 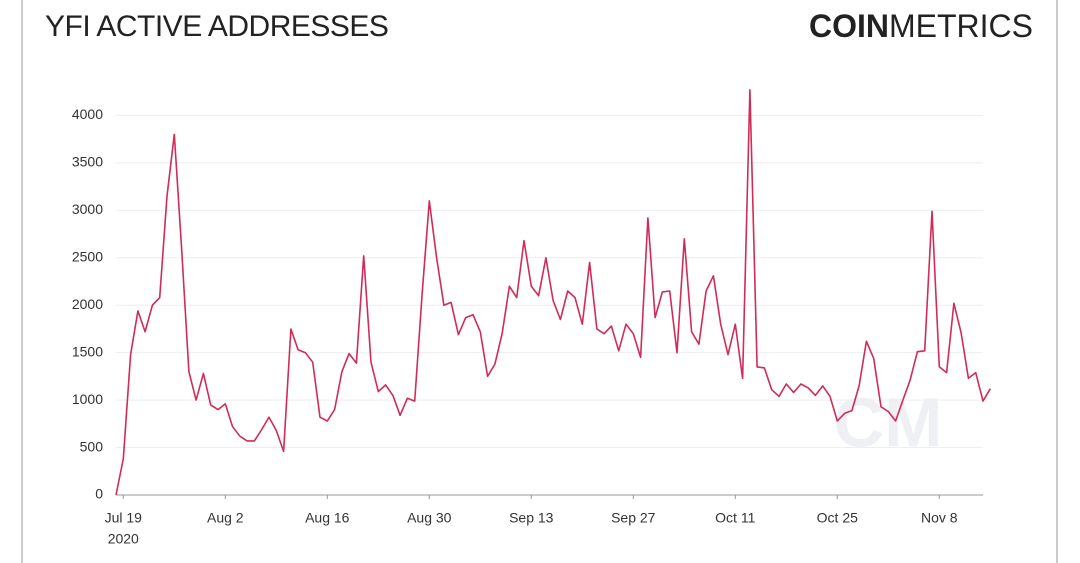 I want to click on chart-title: YFI ACTIVE ADDRESSES, so click(x=216, y=26).